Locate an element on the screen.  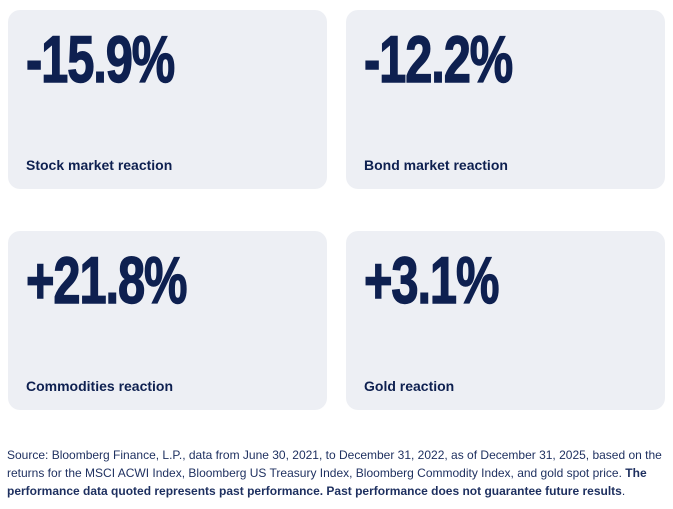
source-line-2-bold: The is located at coordinates (636, 473).